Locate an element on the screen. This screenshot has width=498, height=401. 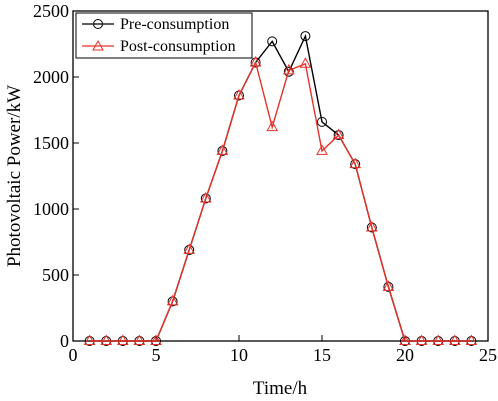
y-tick-label: 2500 is located at coordinates (51, 11).